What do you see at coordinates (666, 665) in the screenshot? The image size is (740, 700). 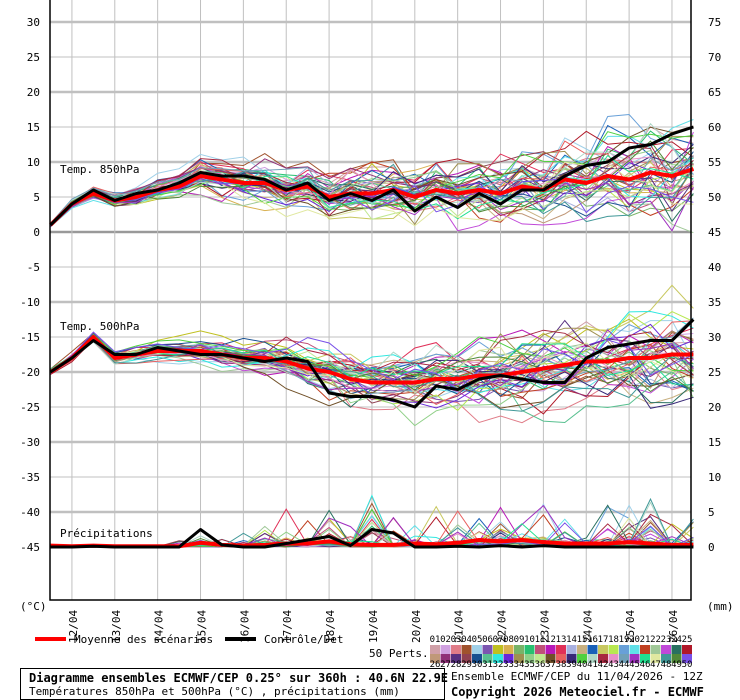 I see `pert-number: 48` at bounding box center [666, 665].